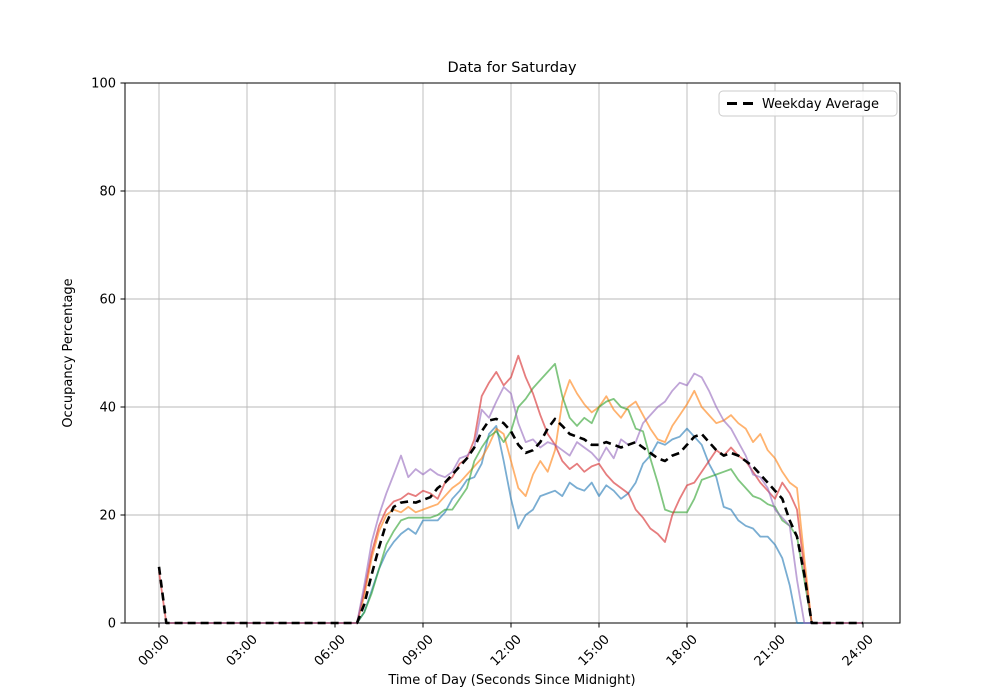 This screenshot has height=700, width=1000. Describe the element at coordinates (594, 650) in the screenshot. I see `x-tick-label-15:00: 15:00` at that location.